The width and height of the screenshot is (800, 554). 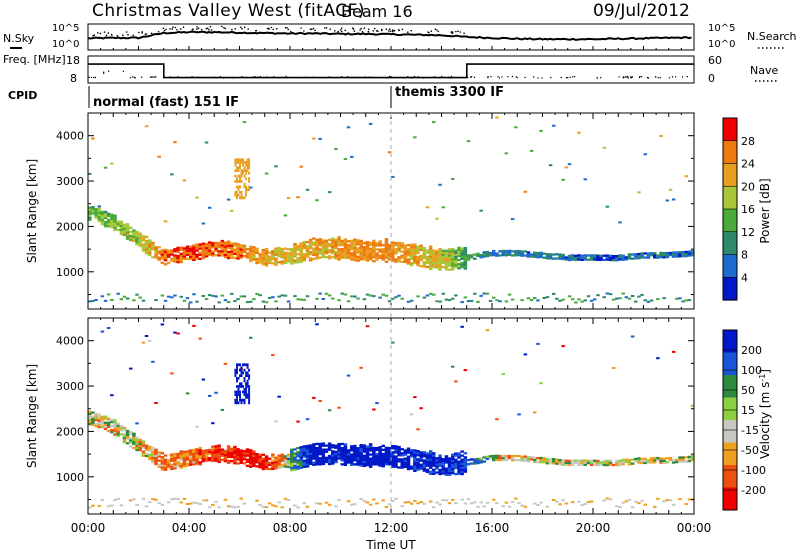 What do you see at coordinates (70, 477) in the screenshot?
I see `ytick-label: 1000` at bounding box center [70, 477].